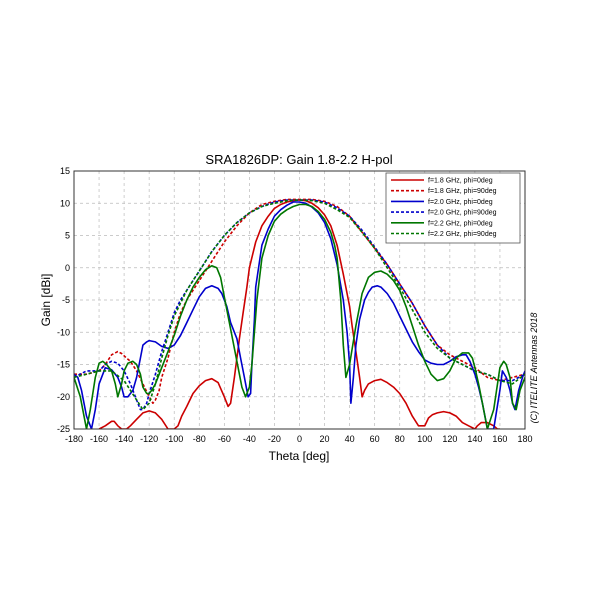 Image resolution: width=600 pixels, height=600 pixels. Describe the element at coordinates (149, 439) in the screenshot. I see `x-tick-label: -120` at that location.